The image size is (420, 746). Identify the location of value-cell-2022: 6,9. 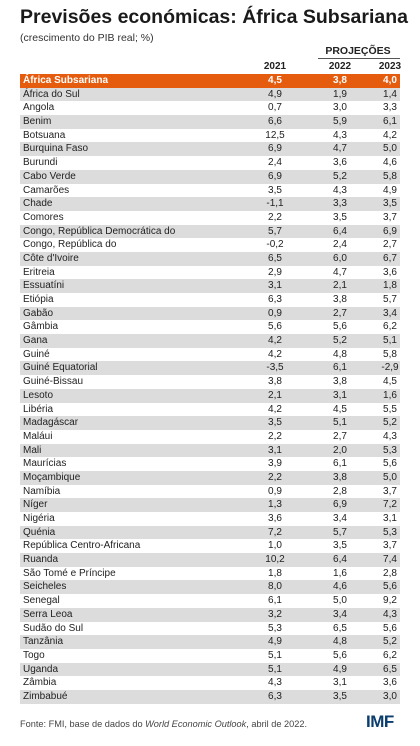
(340, 505).